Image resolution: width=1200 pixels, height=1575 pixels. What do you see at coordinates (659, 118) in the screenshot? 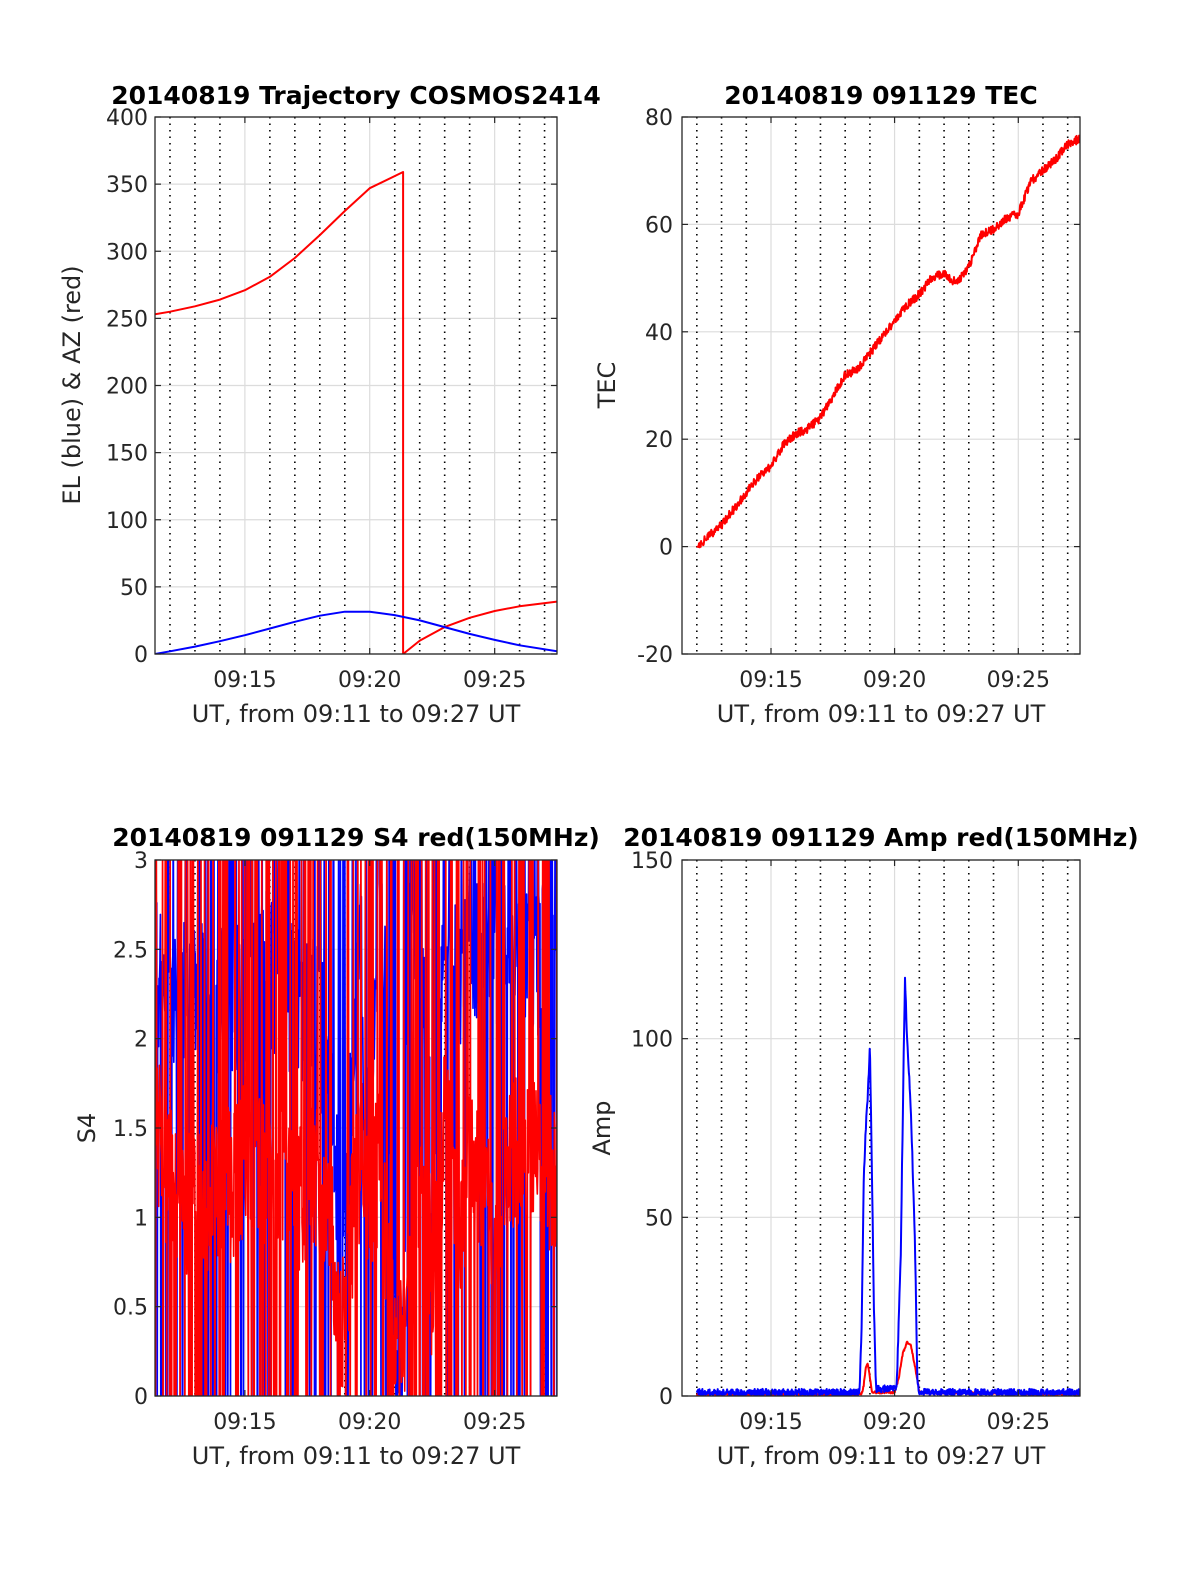
I see `y-tick-label: 80` at bounding box center [659, 118].